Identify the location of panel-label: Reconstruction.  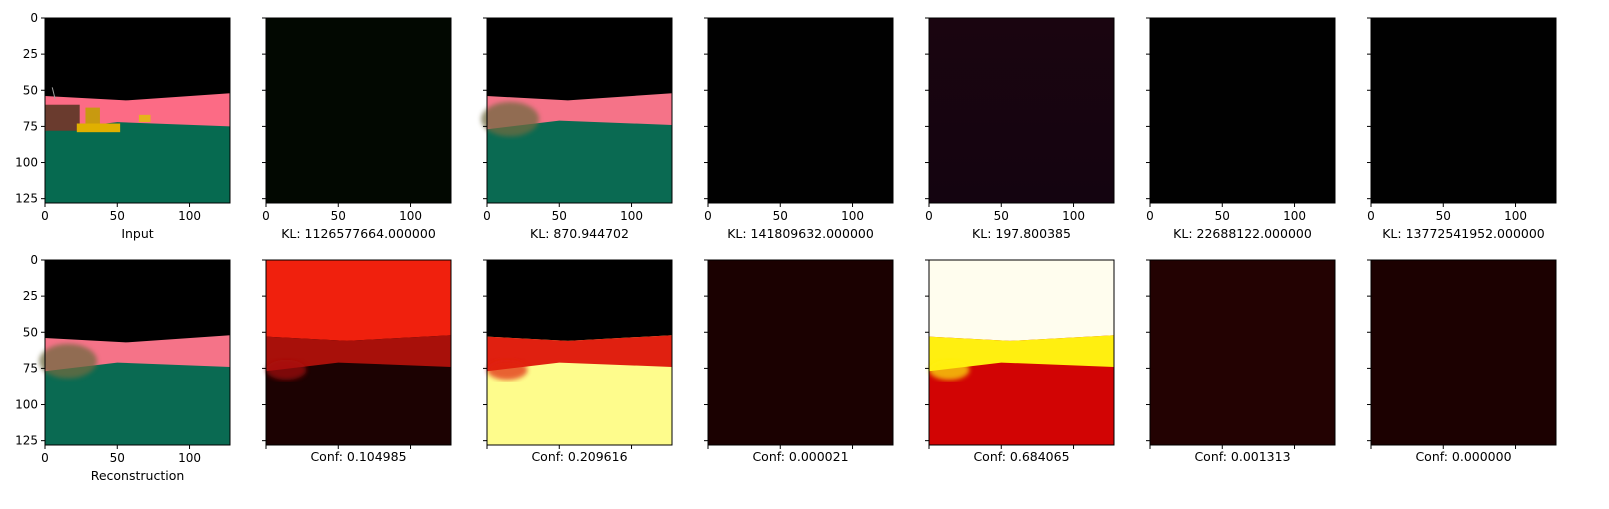
(138, 475).